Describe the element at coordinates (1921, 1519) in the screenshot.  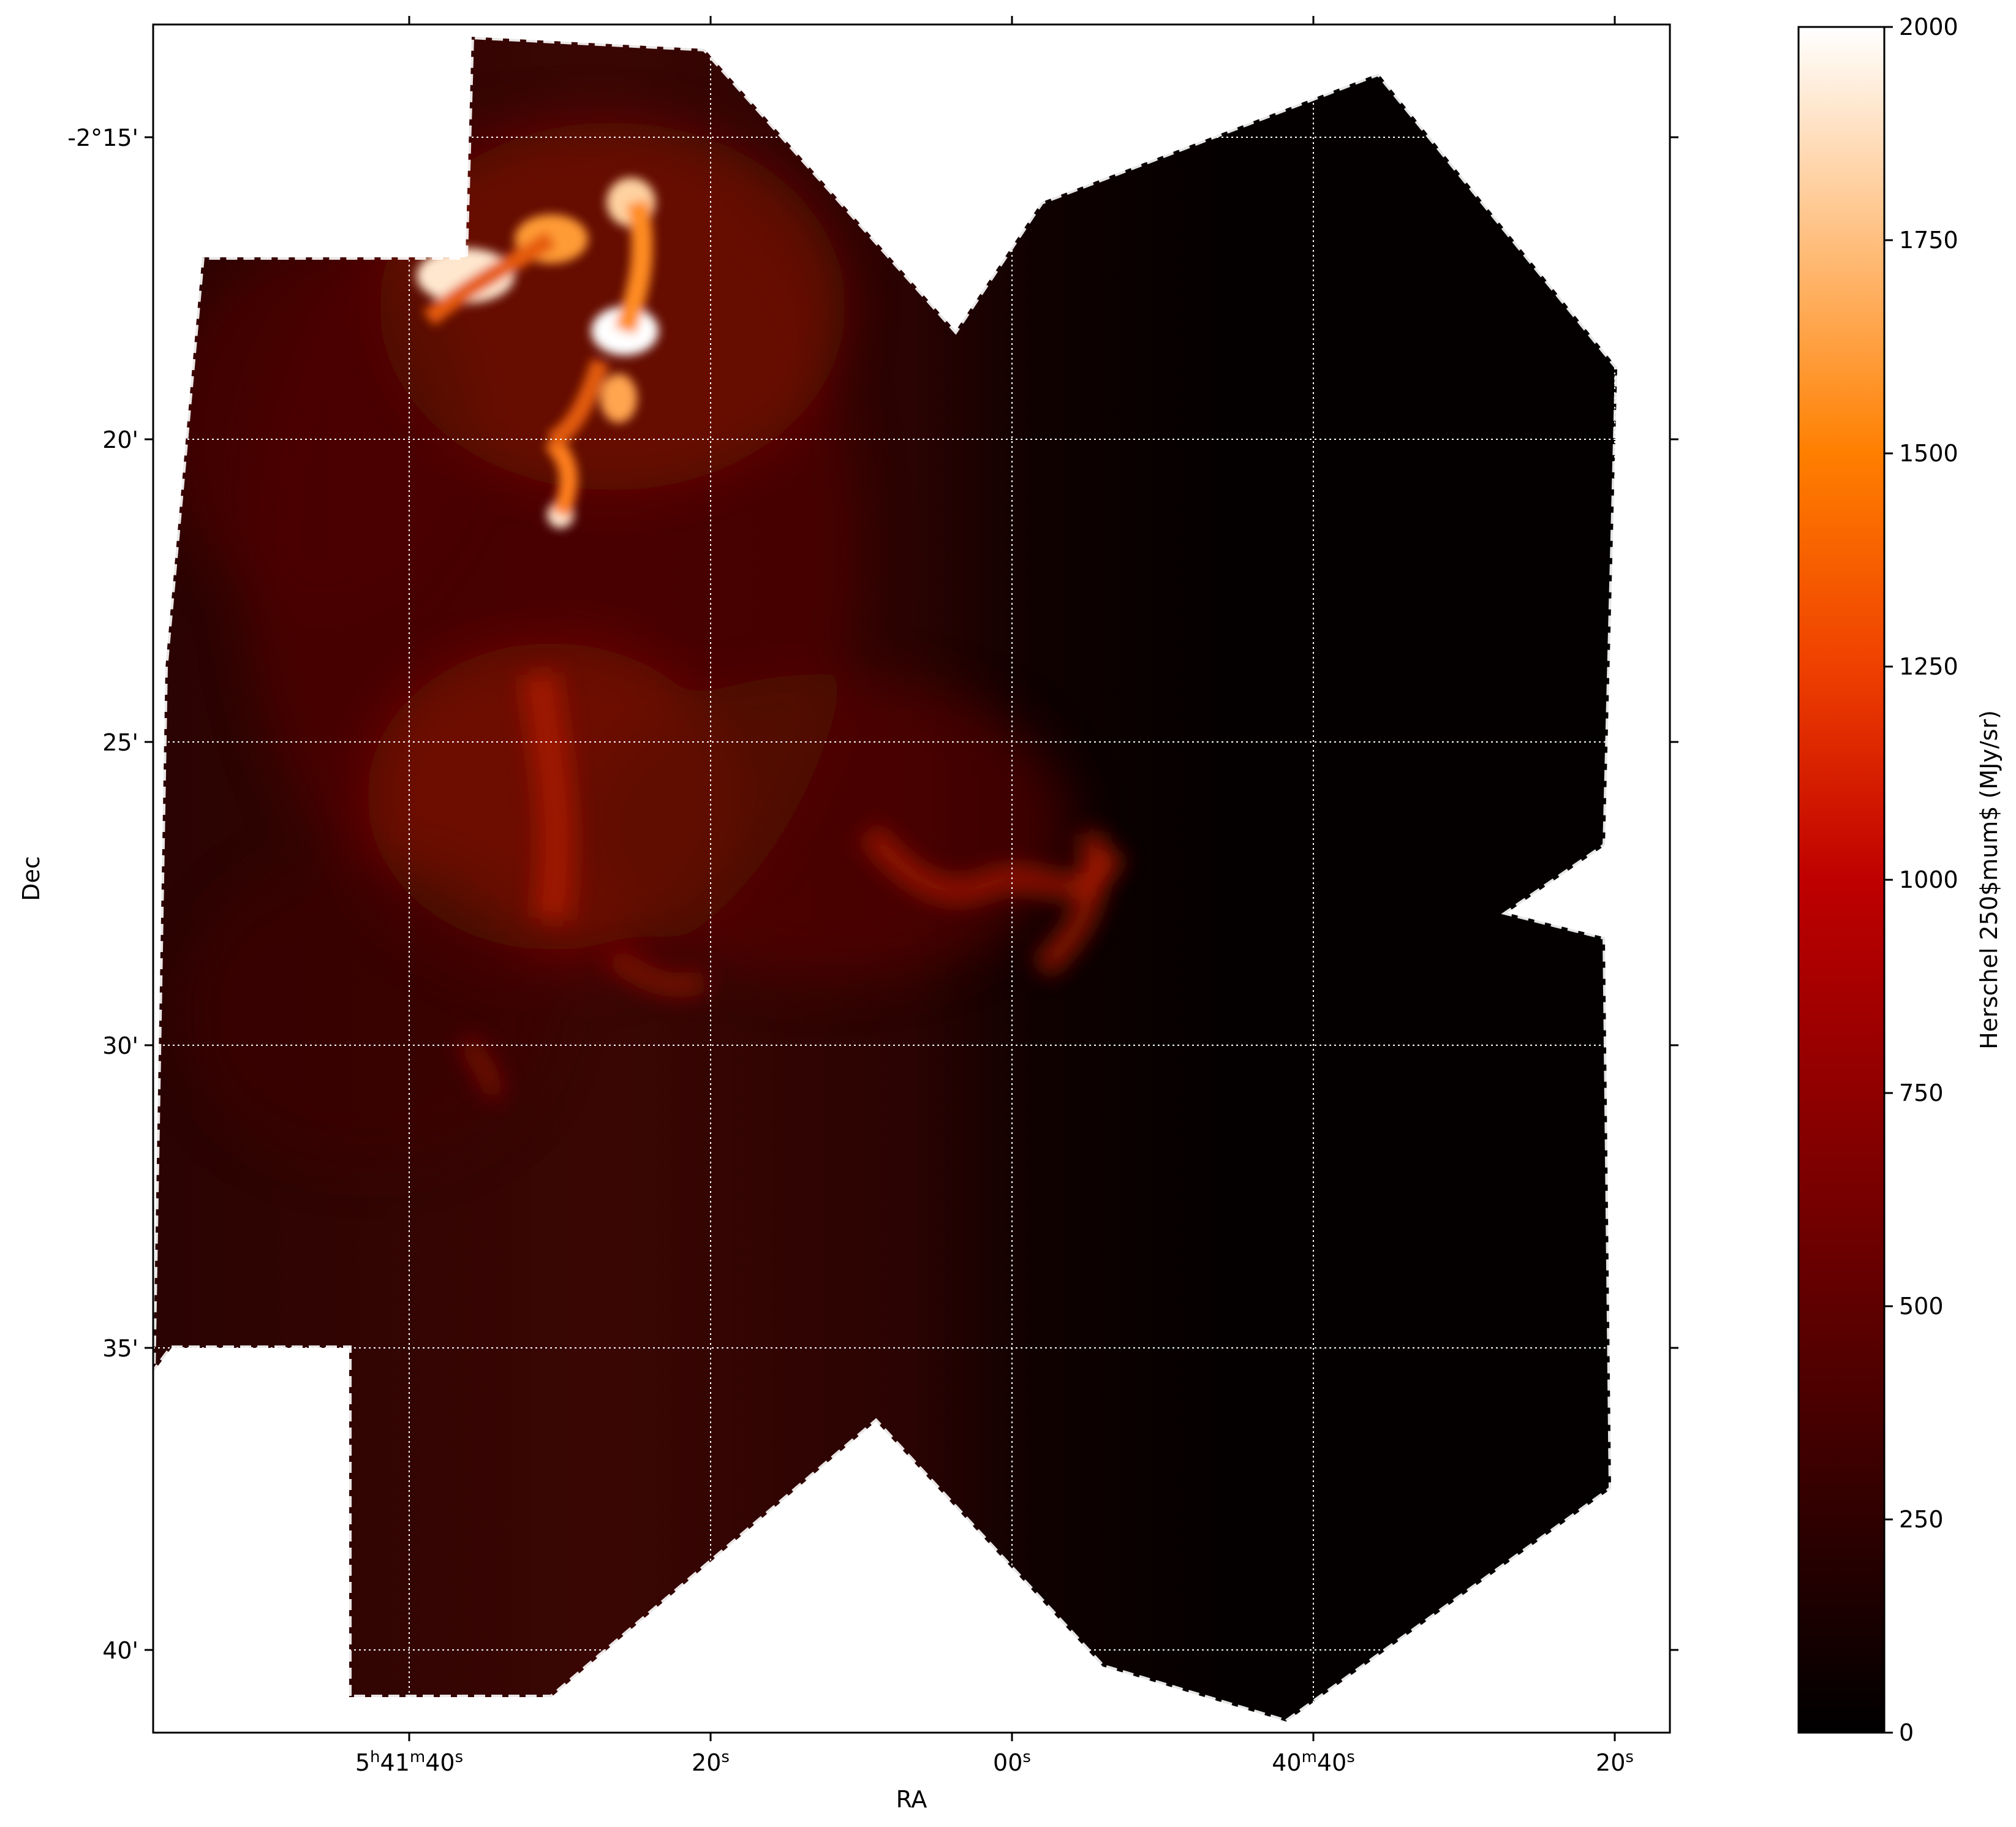
I see `colorbar-tick-label: 250` at that location.